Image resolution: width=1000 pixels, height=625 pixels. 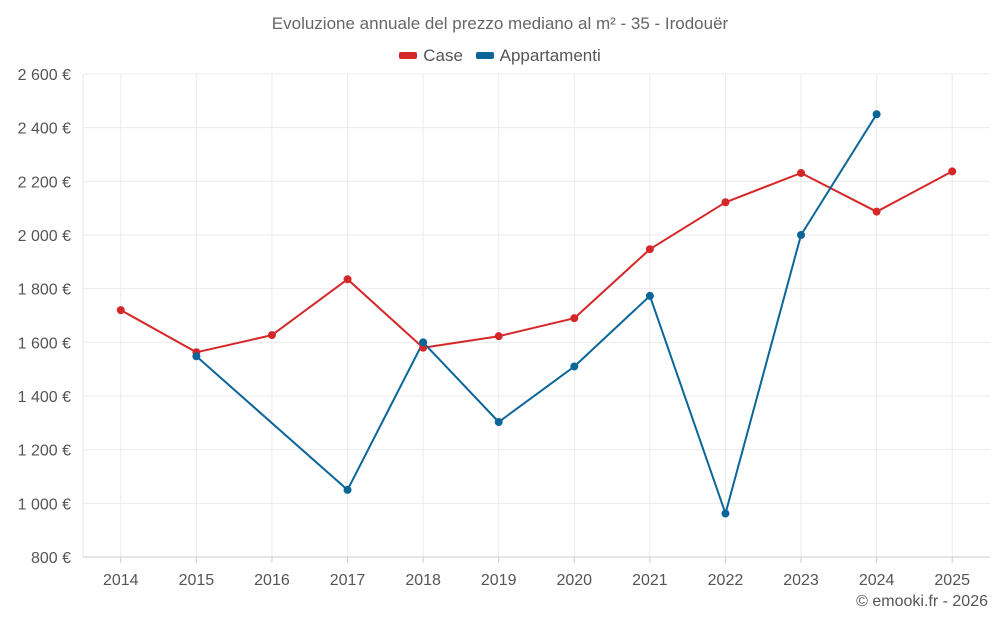 I want to click on y-tick-label: 800 €, so click(x=51, y=558).